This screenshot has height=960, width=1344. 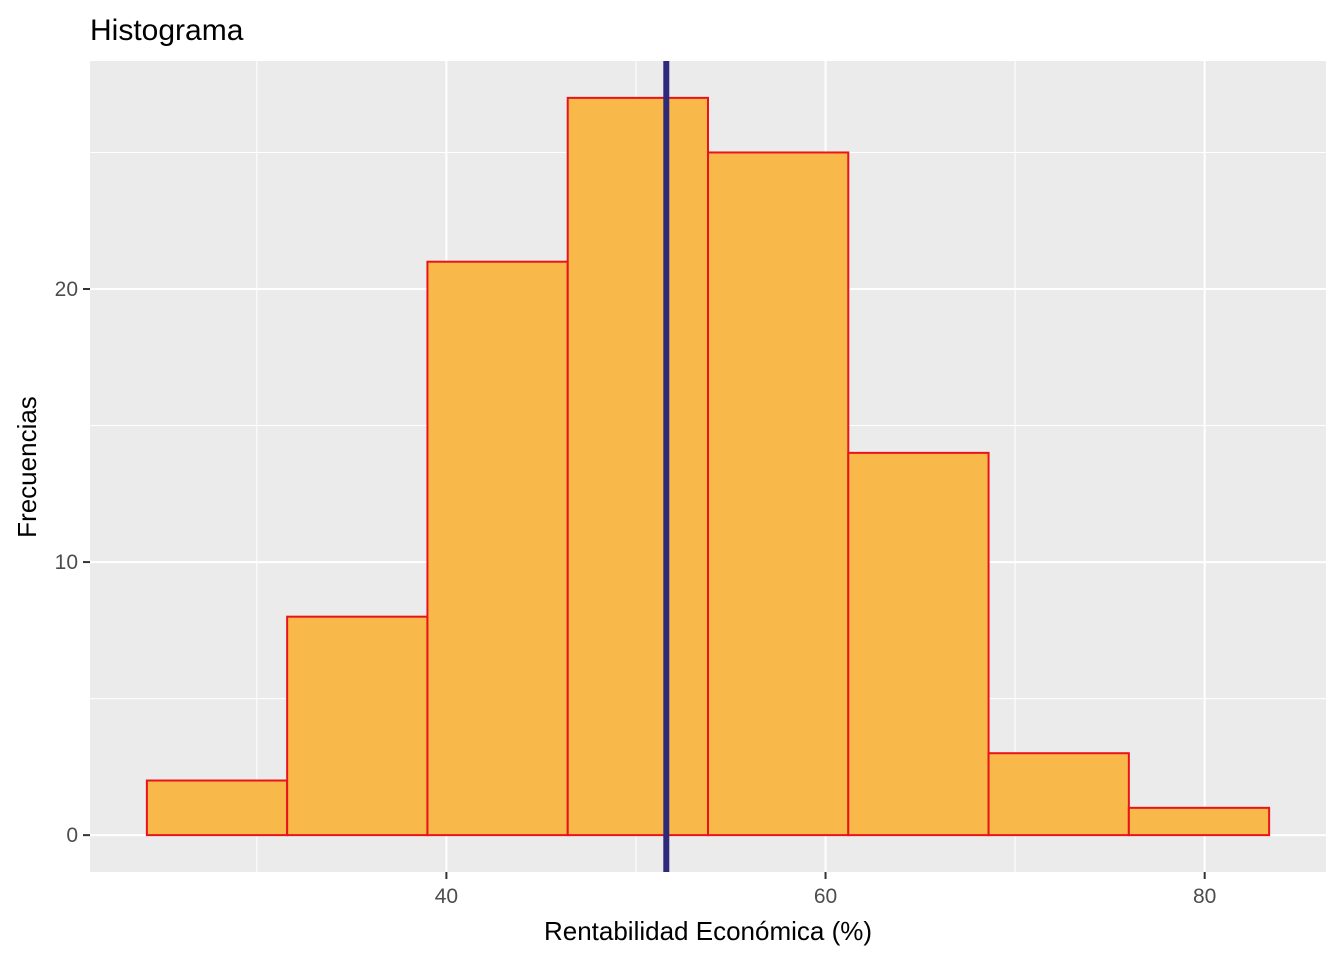 I want to click on x-tick-label: 60, so click(x=825, y=896).